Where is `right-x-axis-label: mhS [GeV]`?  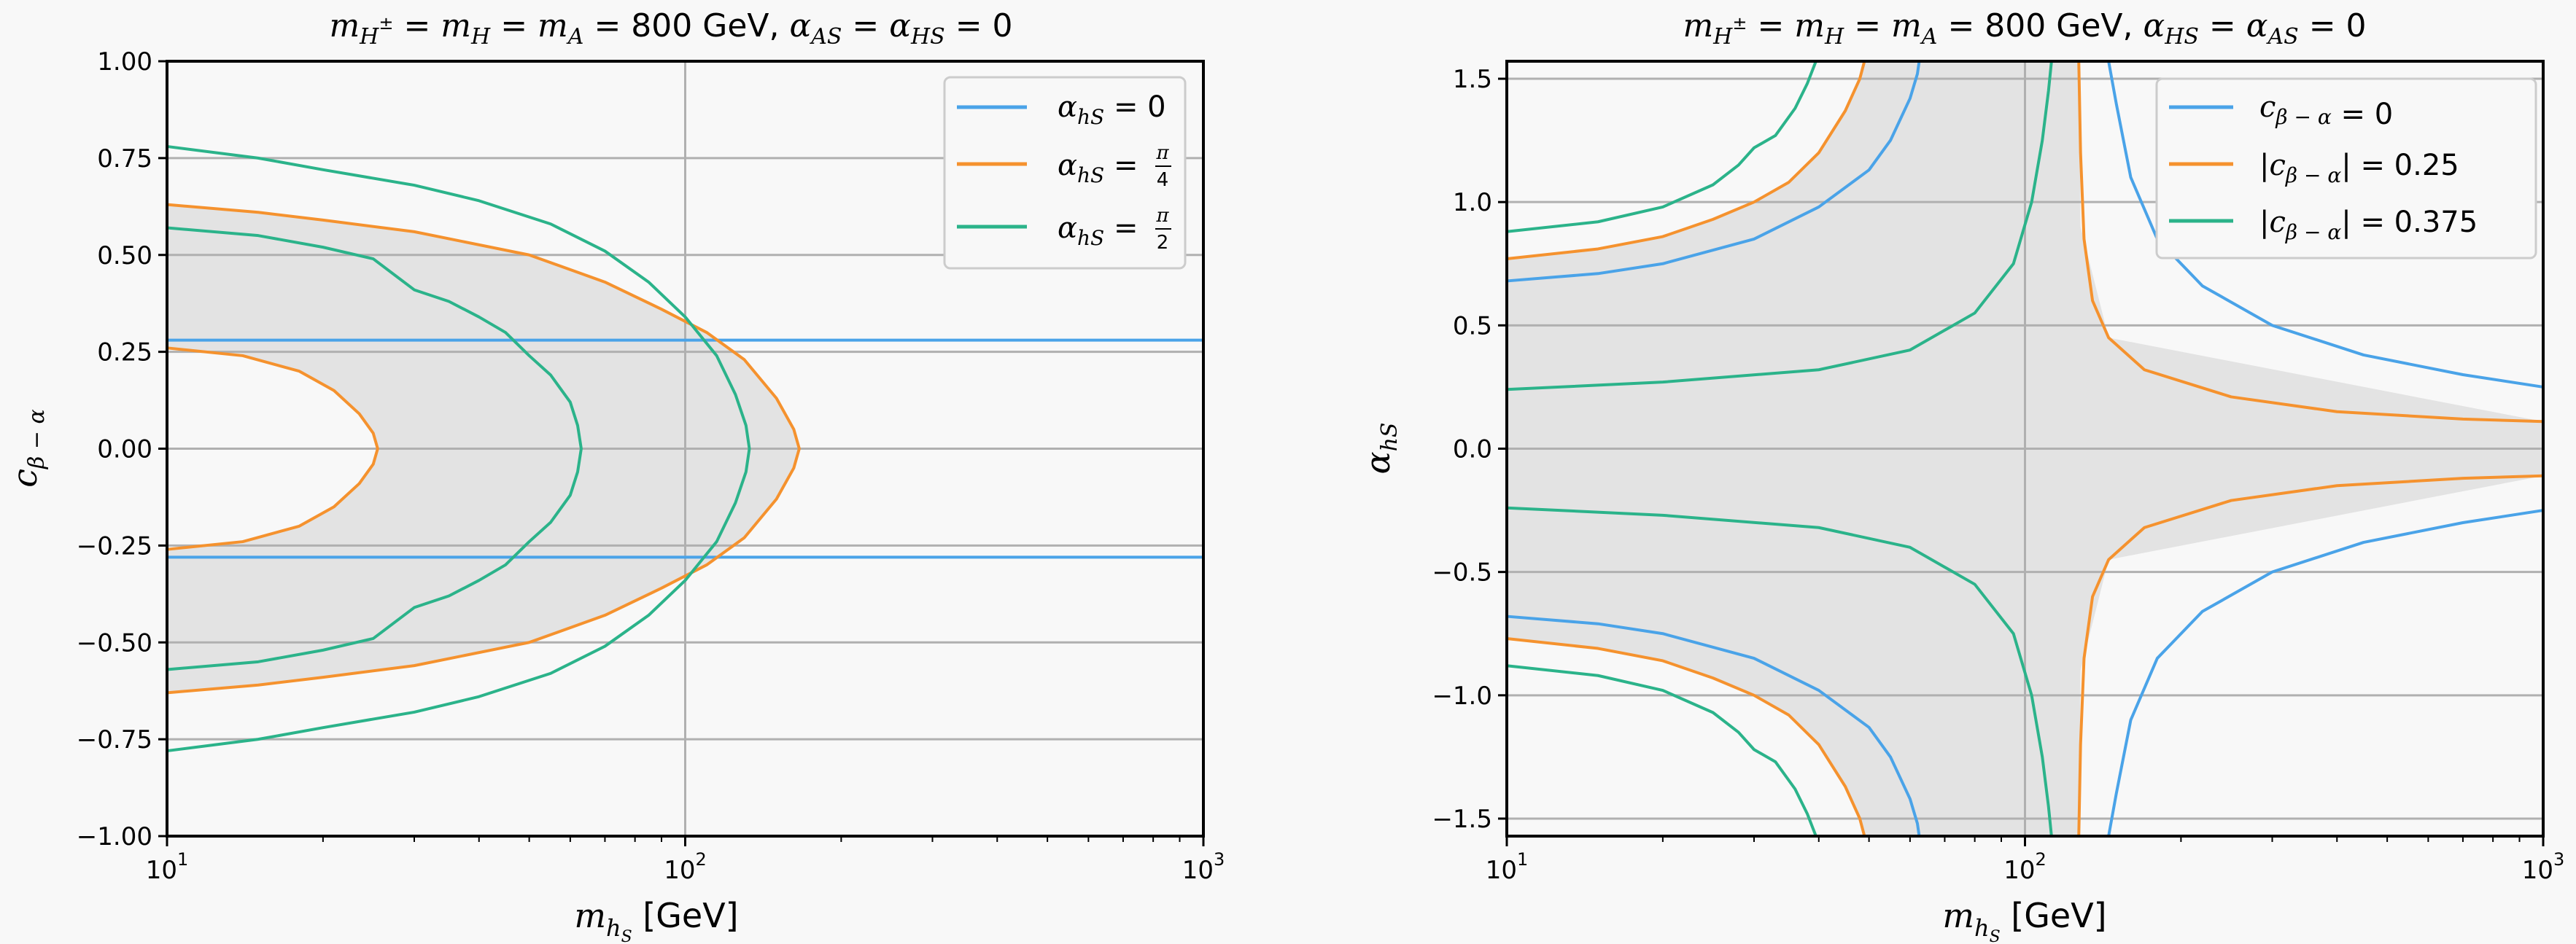 right-x-axis-label: mhS [GeV] is located at coordinates (2024, 920).